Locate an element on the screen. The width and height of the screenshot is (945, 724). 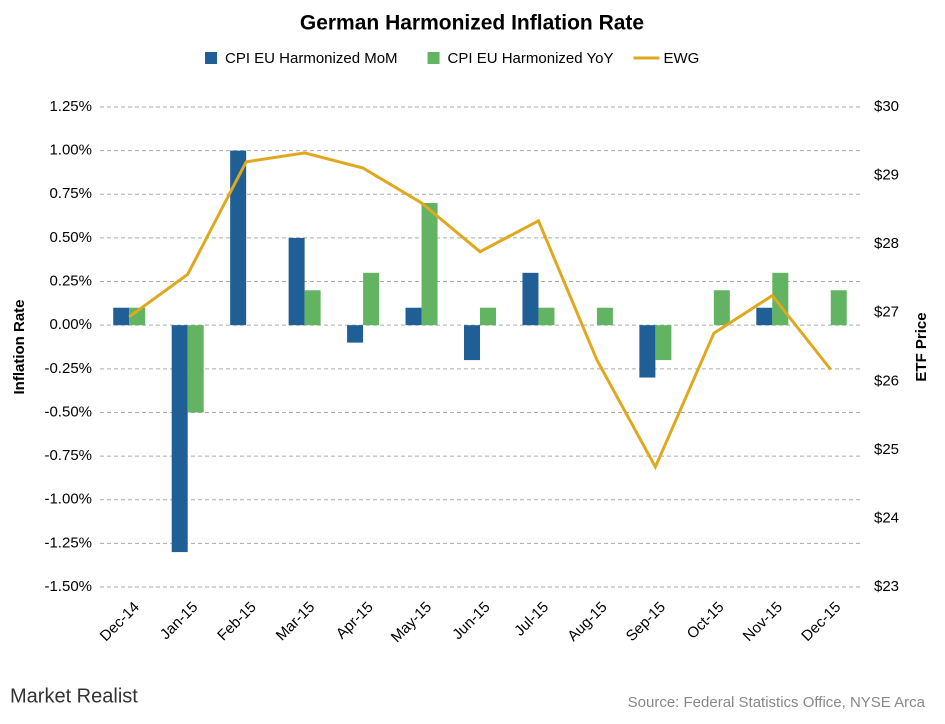
brand: Market Realist is located at coordinates (74, 696).